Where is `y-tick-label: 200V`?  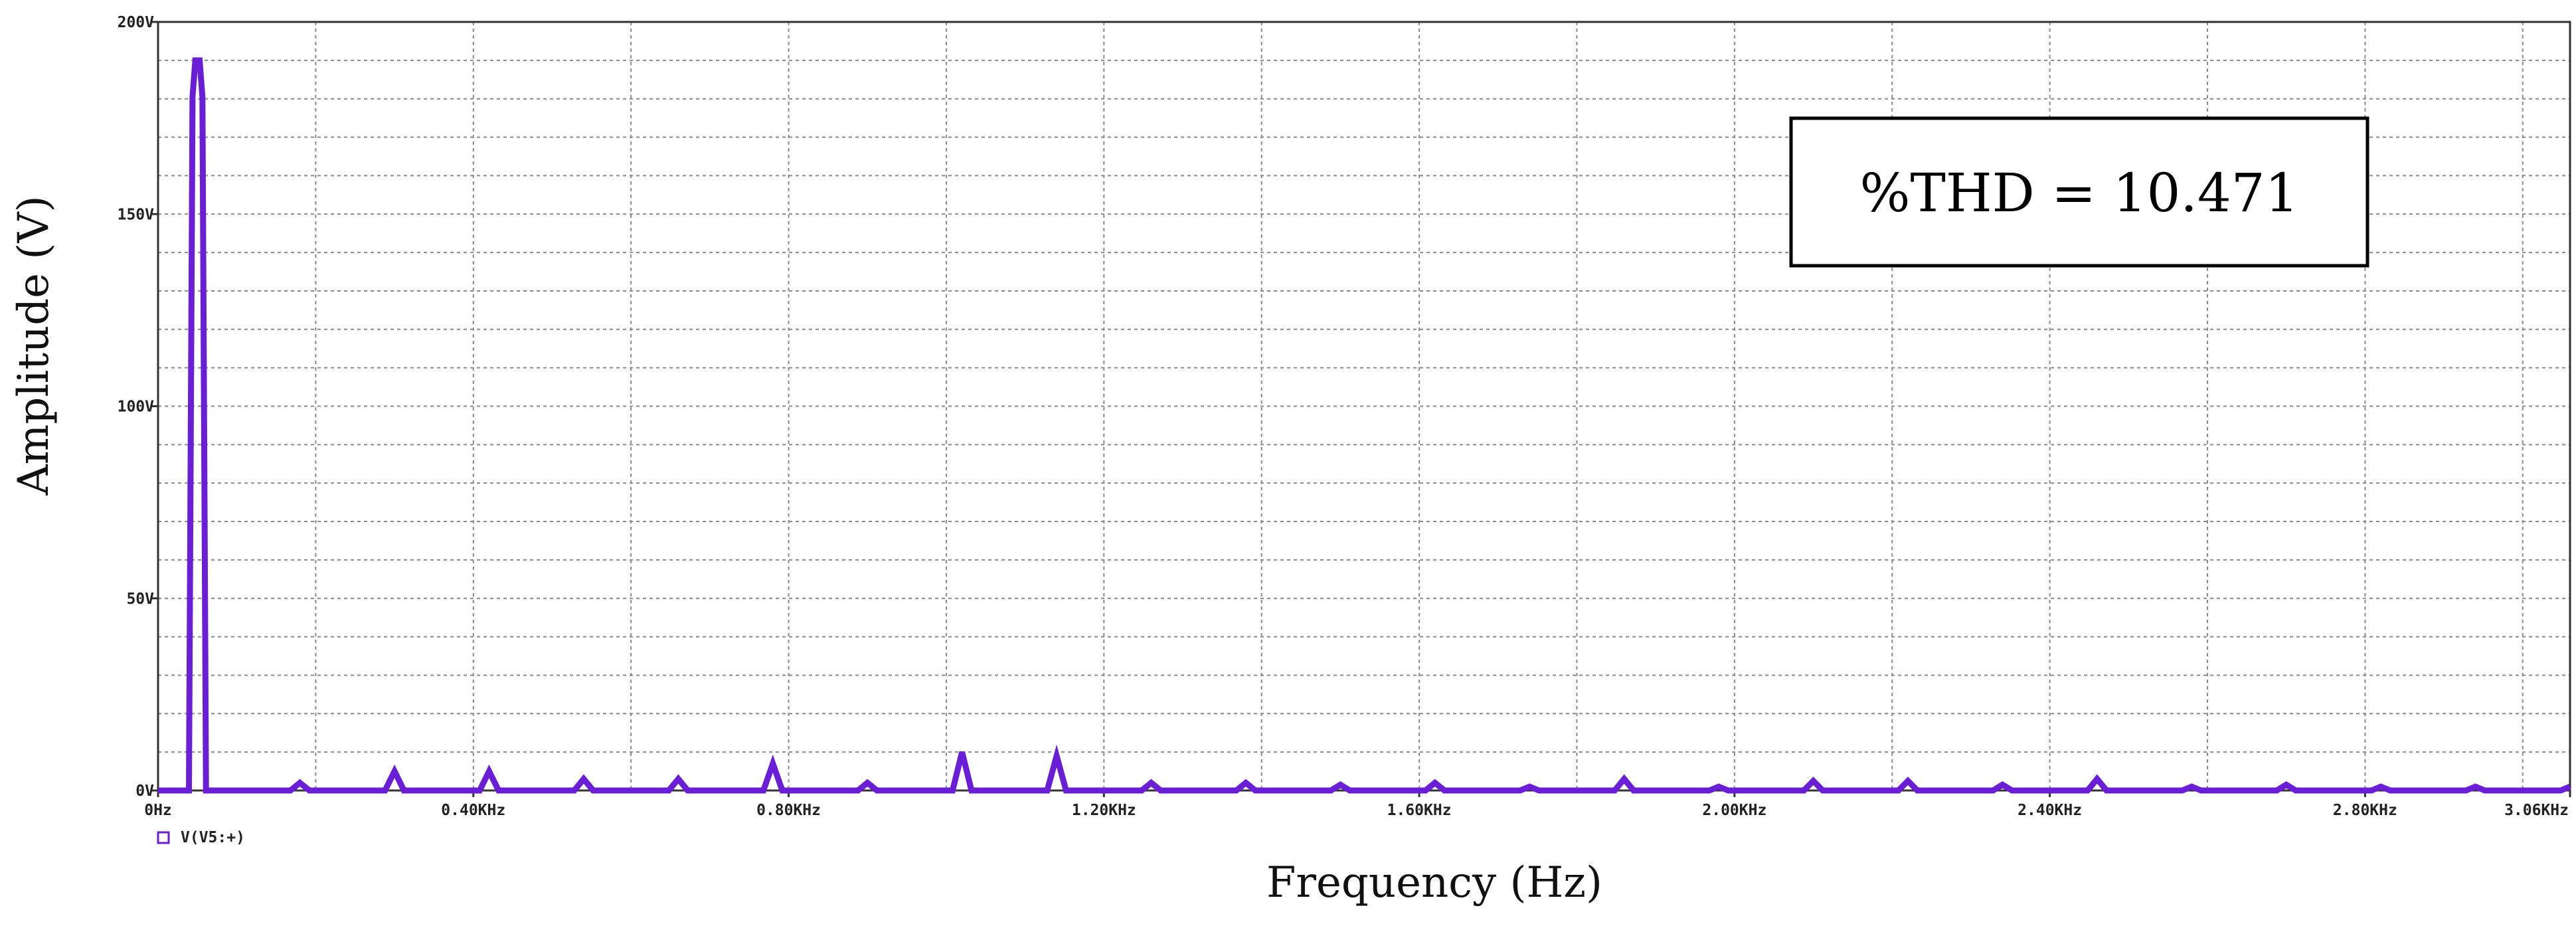 y-tick-label: 200V is located at coordinates (136, 23).